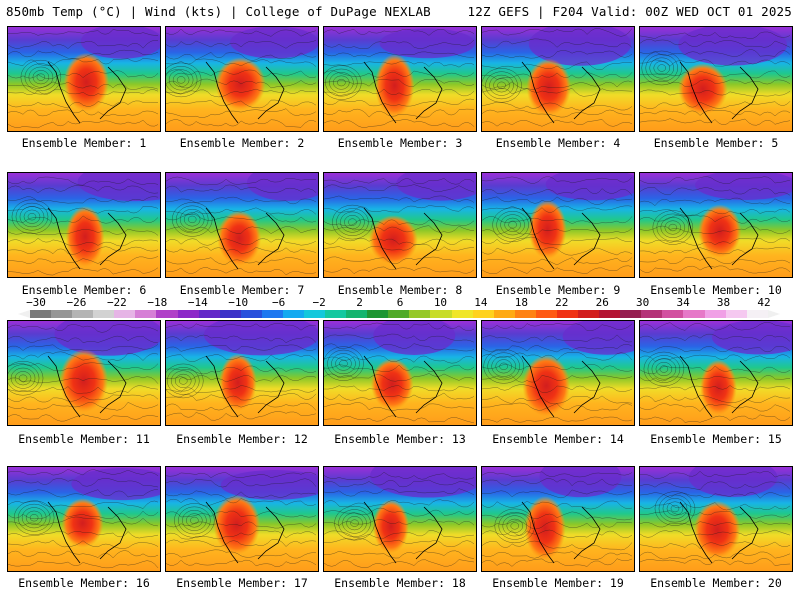 This screenshot has height=600, width=800. I want to click on ensemble-member-label: Ensemble Member: 9, so click(558, 290).